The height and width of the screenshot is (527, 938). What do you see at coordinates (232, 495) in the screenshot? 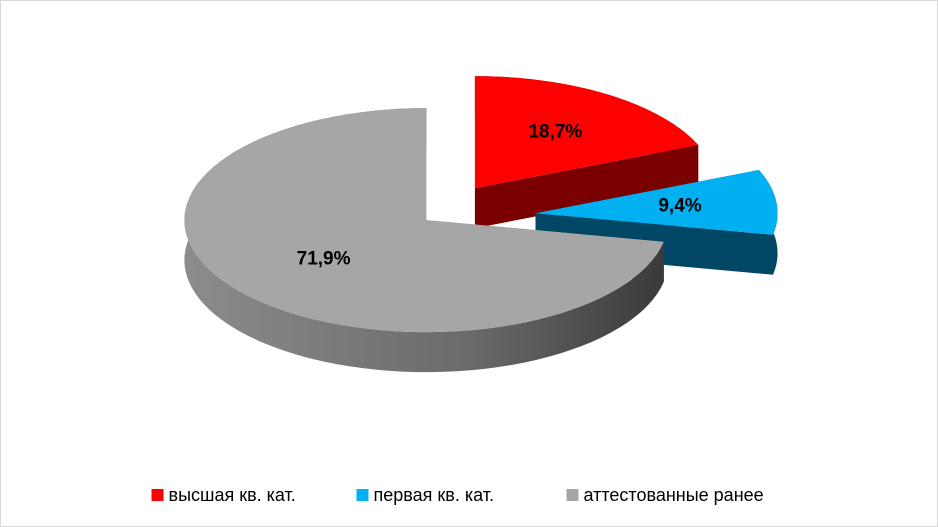
I see `legend-label: высшая кв. кат.` at bounding box center [232, 495].